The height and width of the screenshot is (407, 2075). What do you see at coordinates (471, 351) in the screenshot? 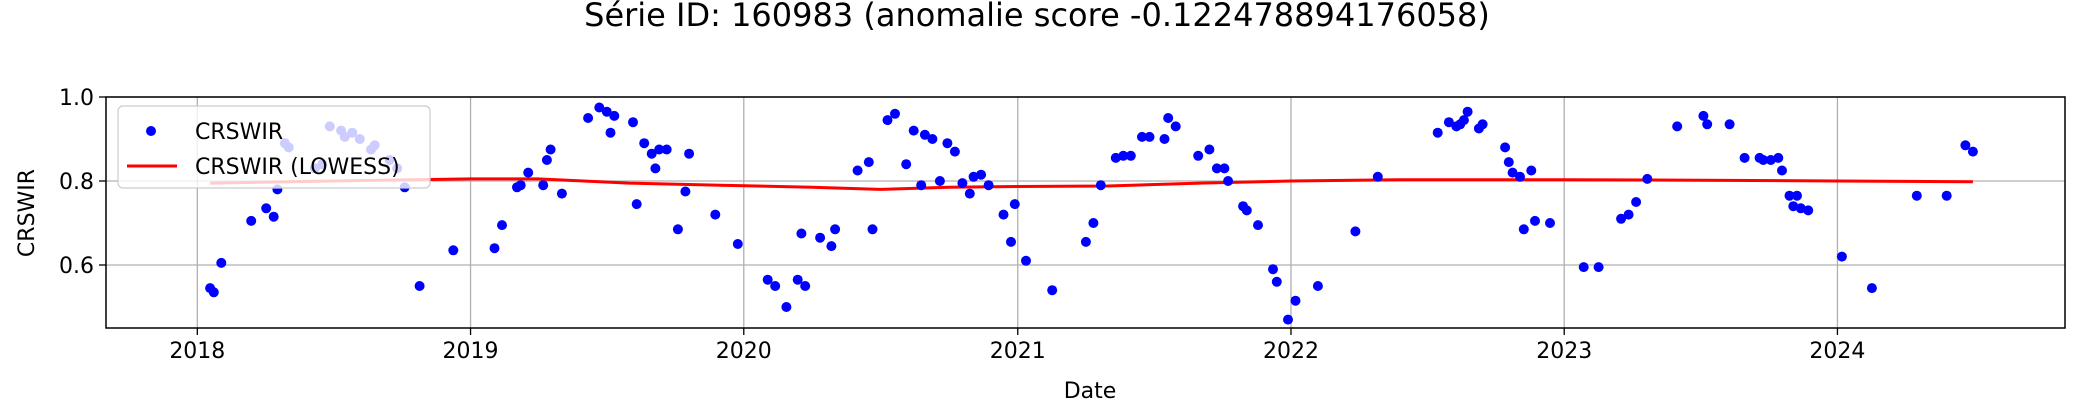
I see `x-tick-label: 2019` at bounding box center [471, 351].